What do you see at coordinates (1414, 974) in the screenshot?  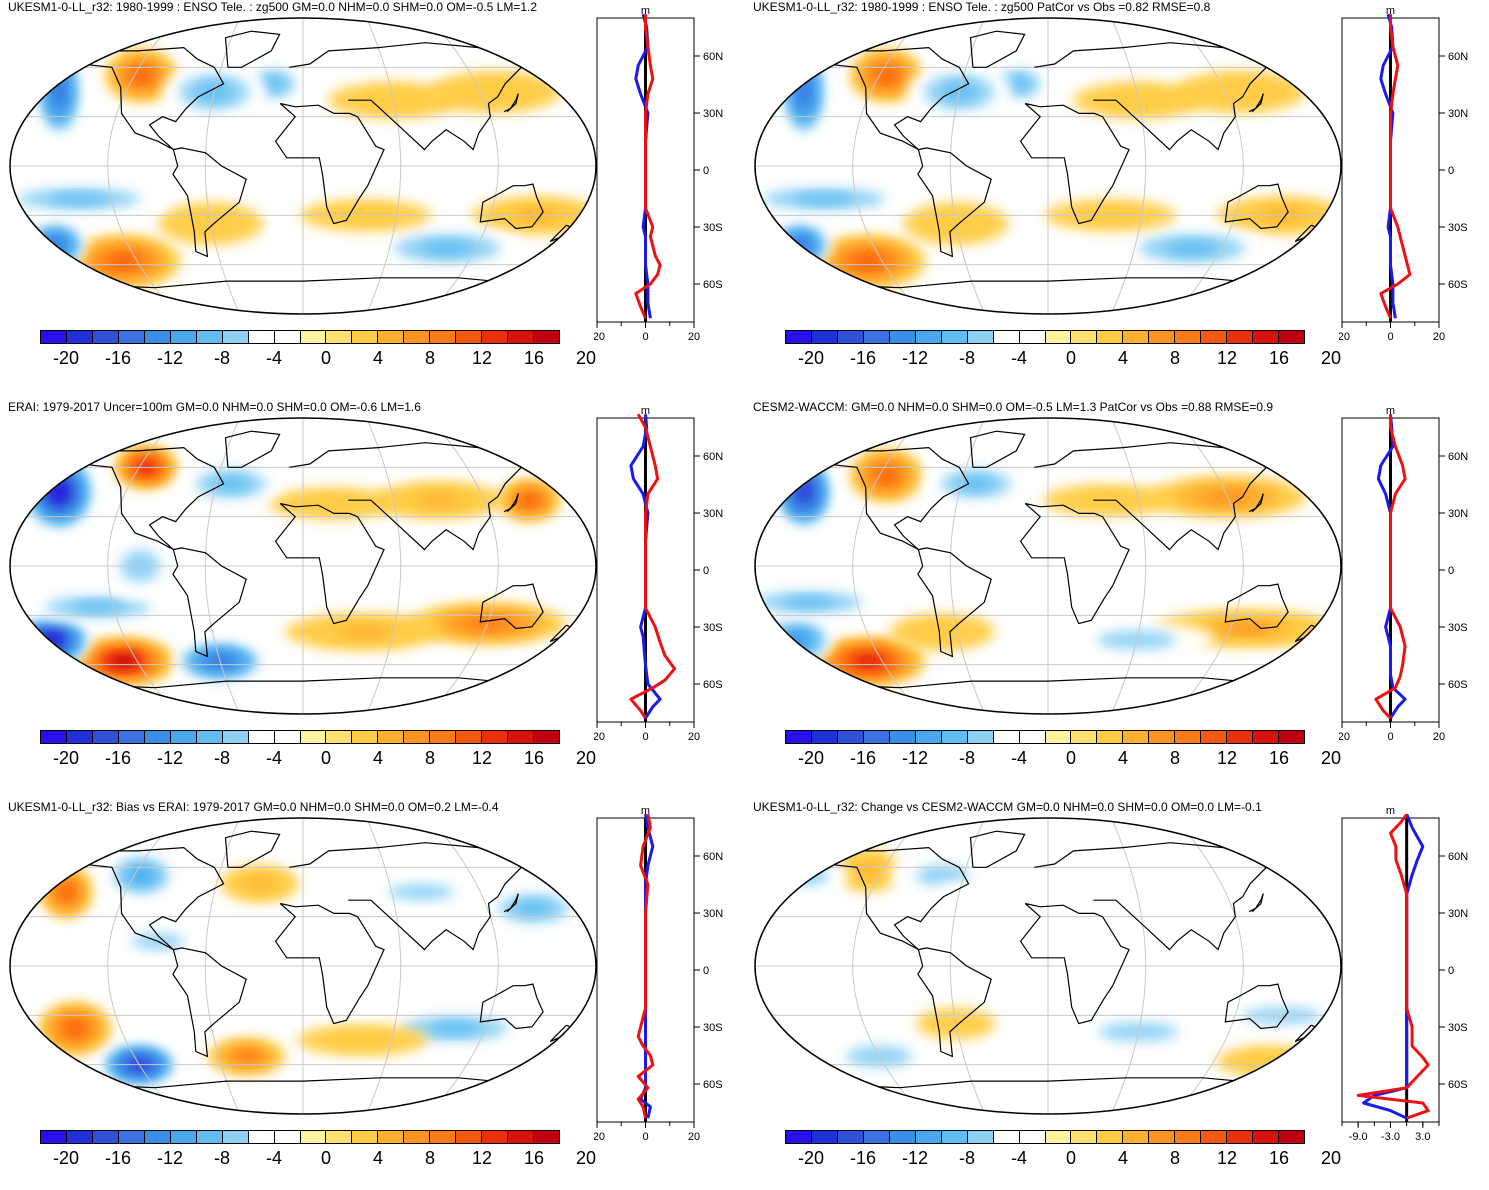 I see `zonal-profile: m 60N 30N 0 30S 60S -9.0 -3.0 3.0` at bounding box center [1414, 974].